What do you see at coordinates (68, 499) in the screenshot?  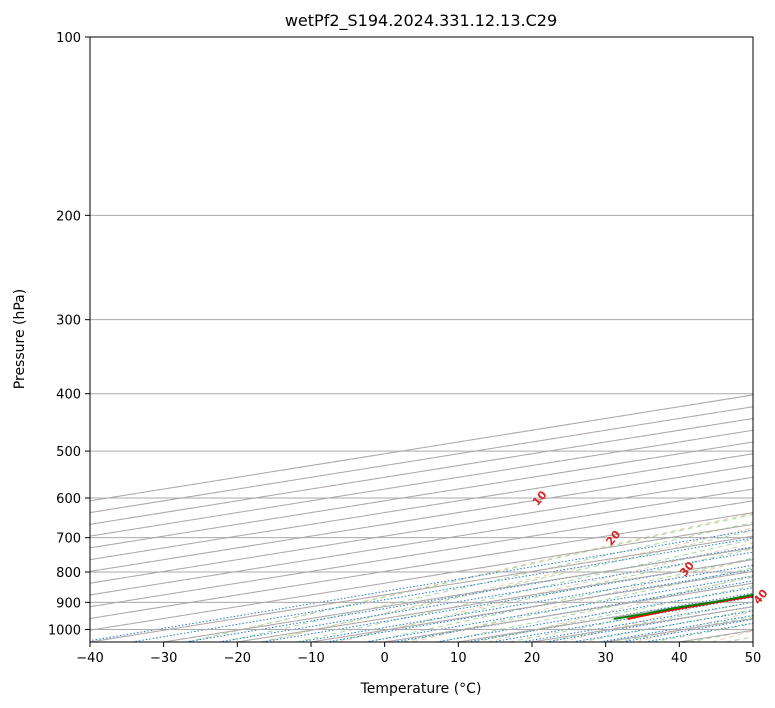 I see `y-tick-label: 600` at bounding box center [68, 499].